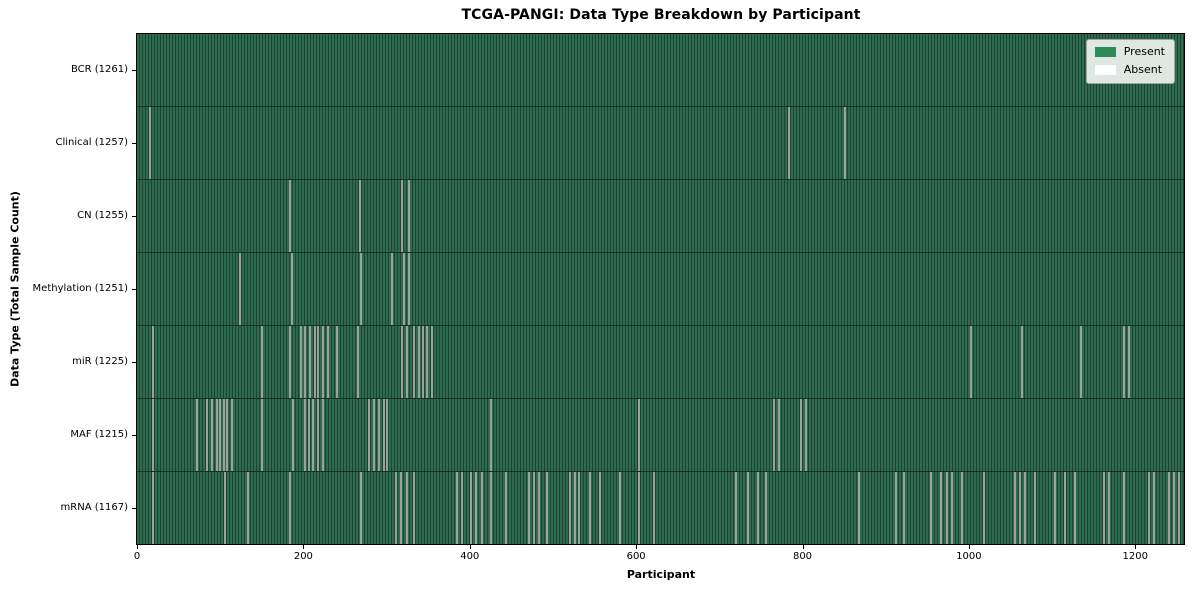 The height and width of the screenshot is (600, 1200). What do you see at coordinates (660, 70) in the screenshot?
I see `matrix-row-bcr` at bounding box center [660, 70].